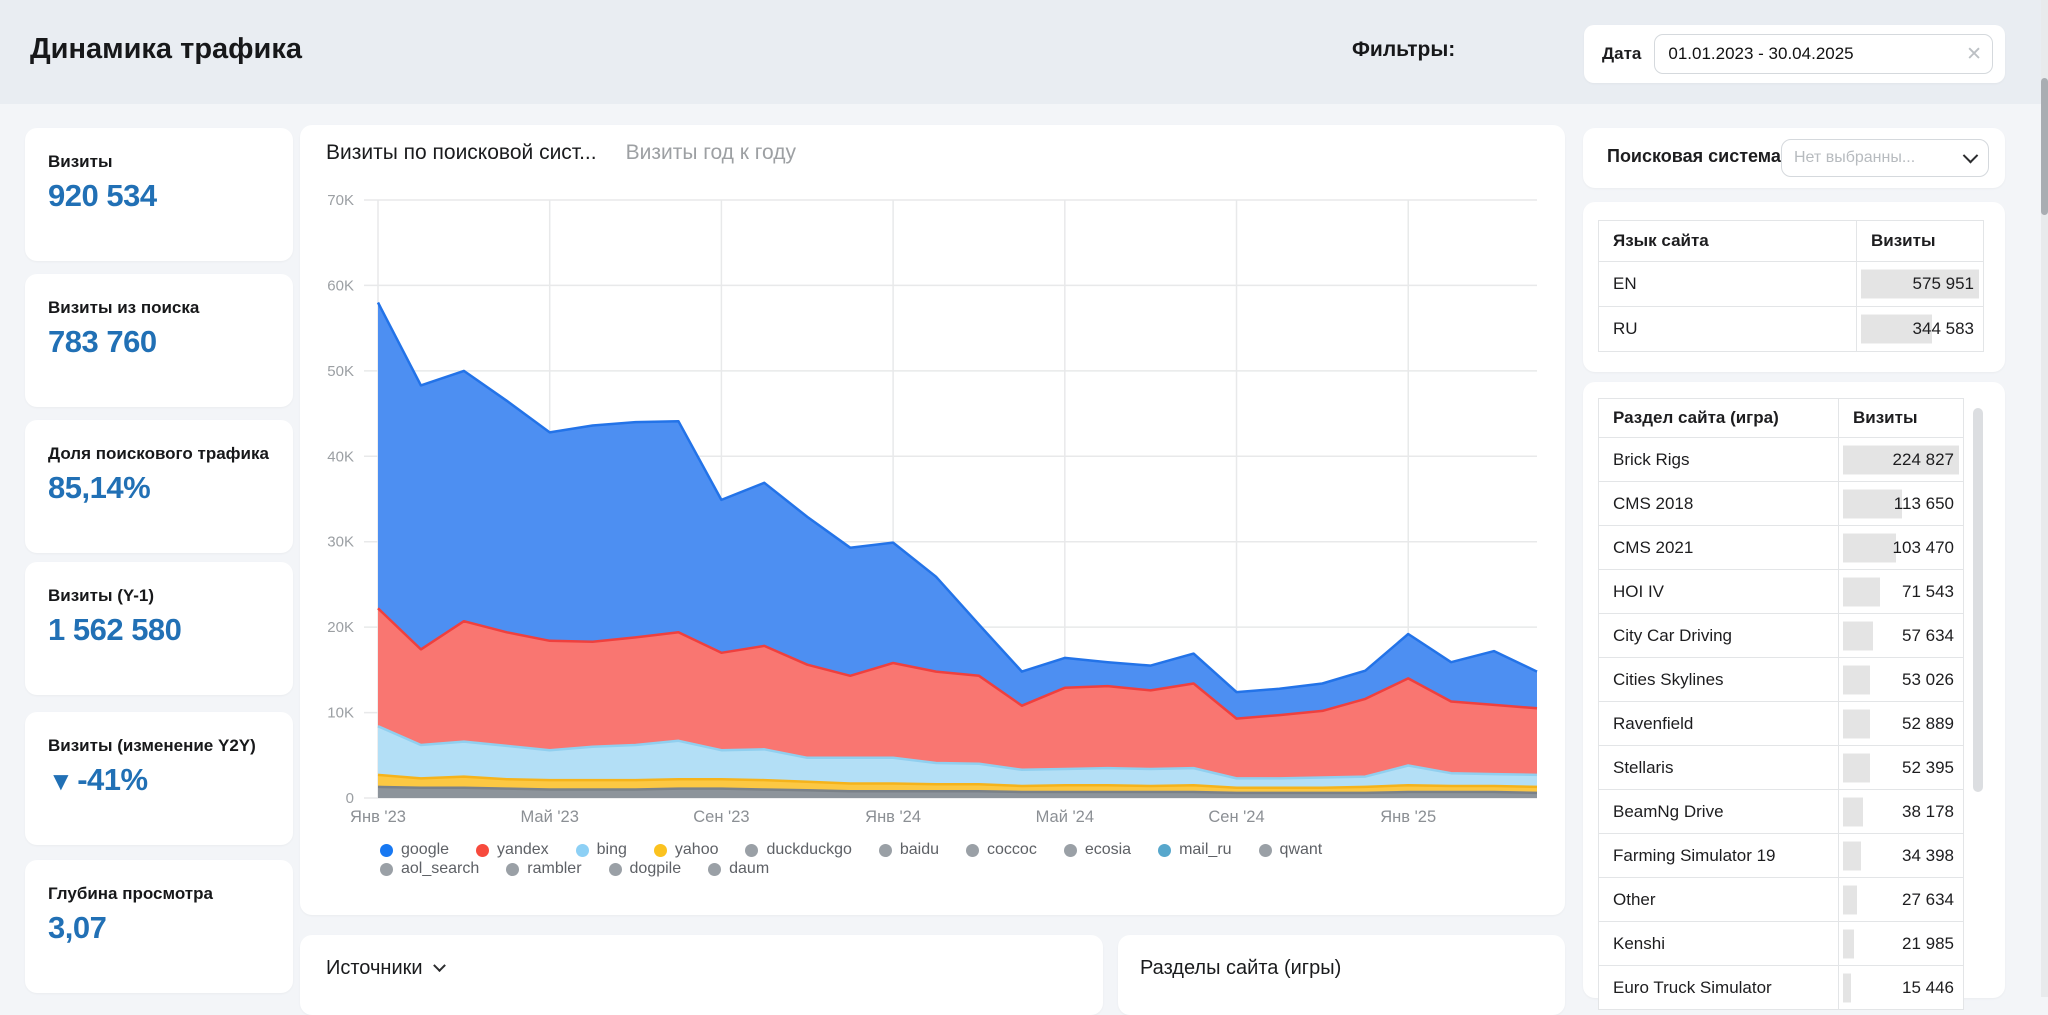  I want to click on legend-label: yahoo, so click(696, 849).